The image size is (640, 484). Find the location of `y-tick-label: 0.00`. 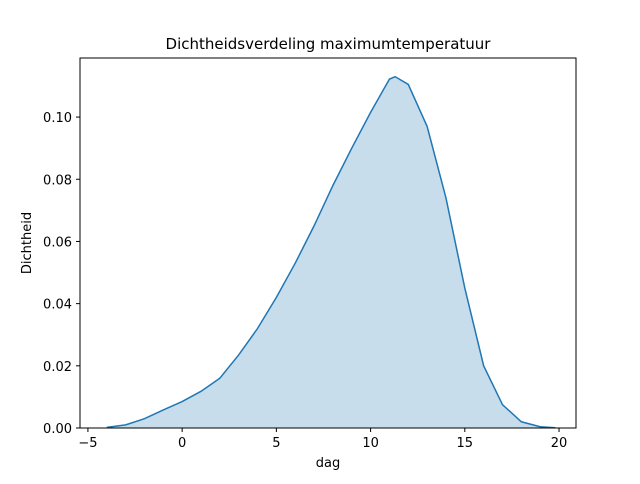

y-tick-label: 0.00 is located at coordinates (57, 429).